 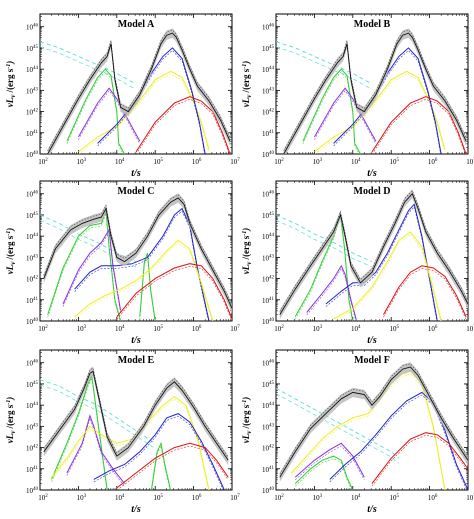 What do you see at coordinates (136, 360) in the screenshot?
I see `panel-title: Model E` at bounding box center [136, 360].